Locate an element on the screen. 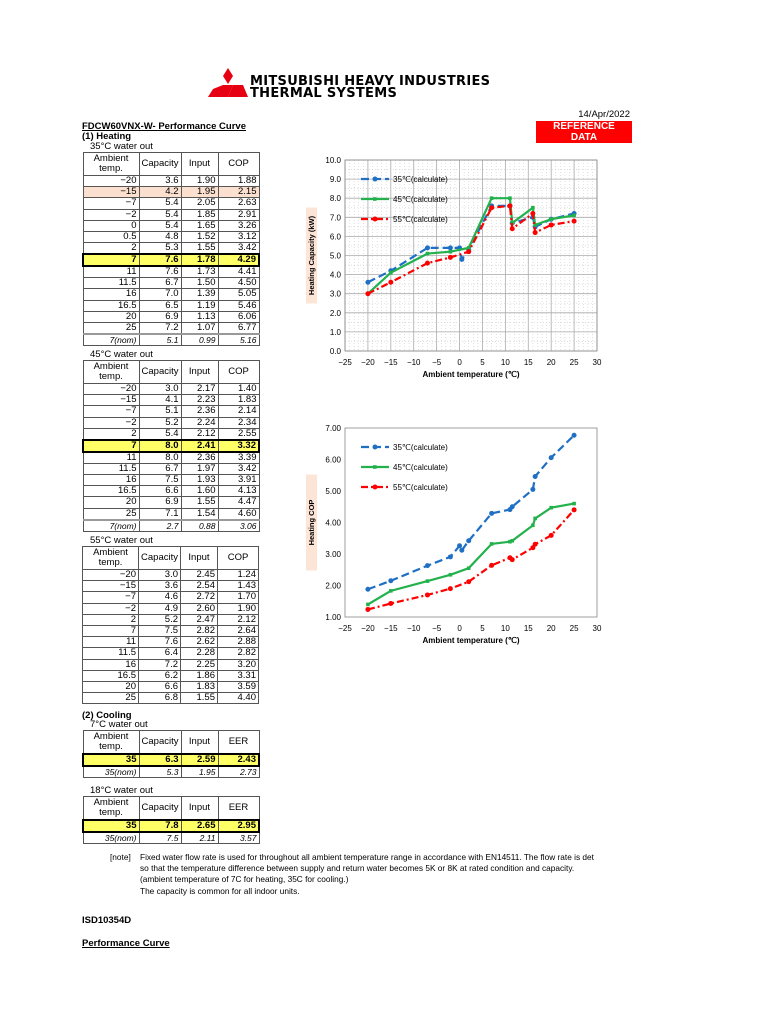 The height and width of the screenshot is (1024, 768). table-cell: 5.3 is located at coordinates (160, 248).